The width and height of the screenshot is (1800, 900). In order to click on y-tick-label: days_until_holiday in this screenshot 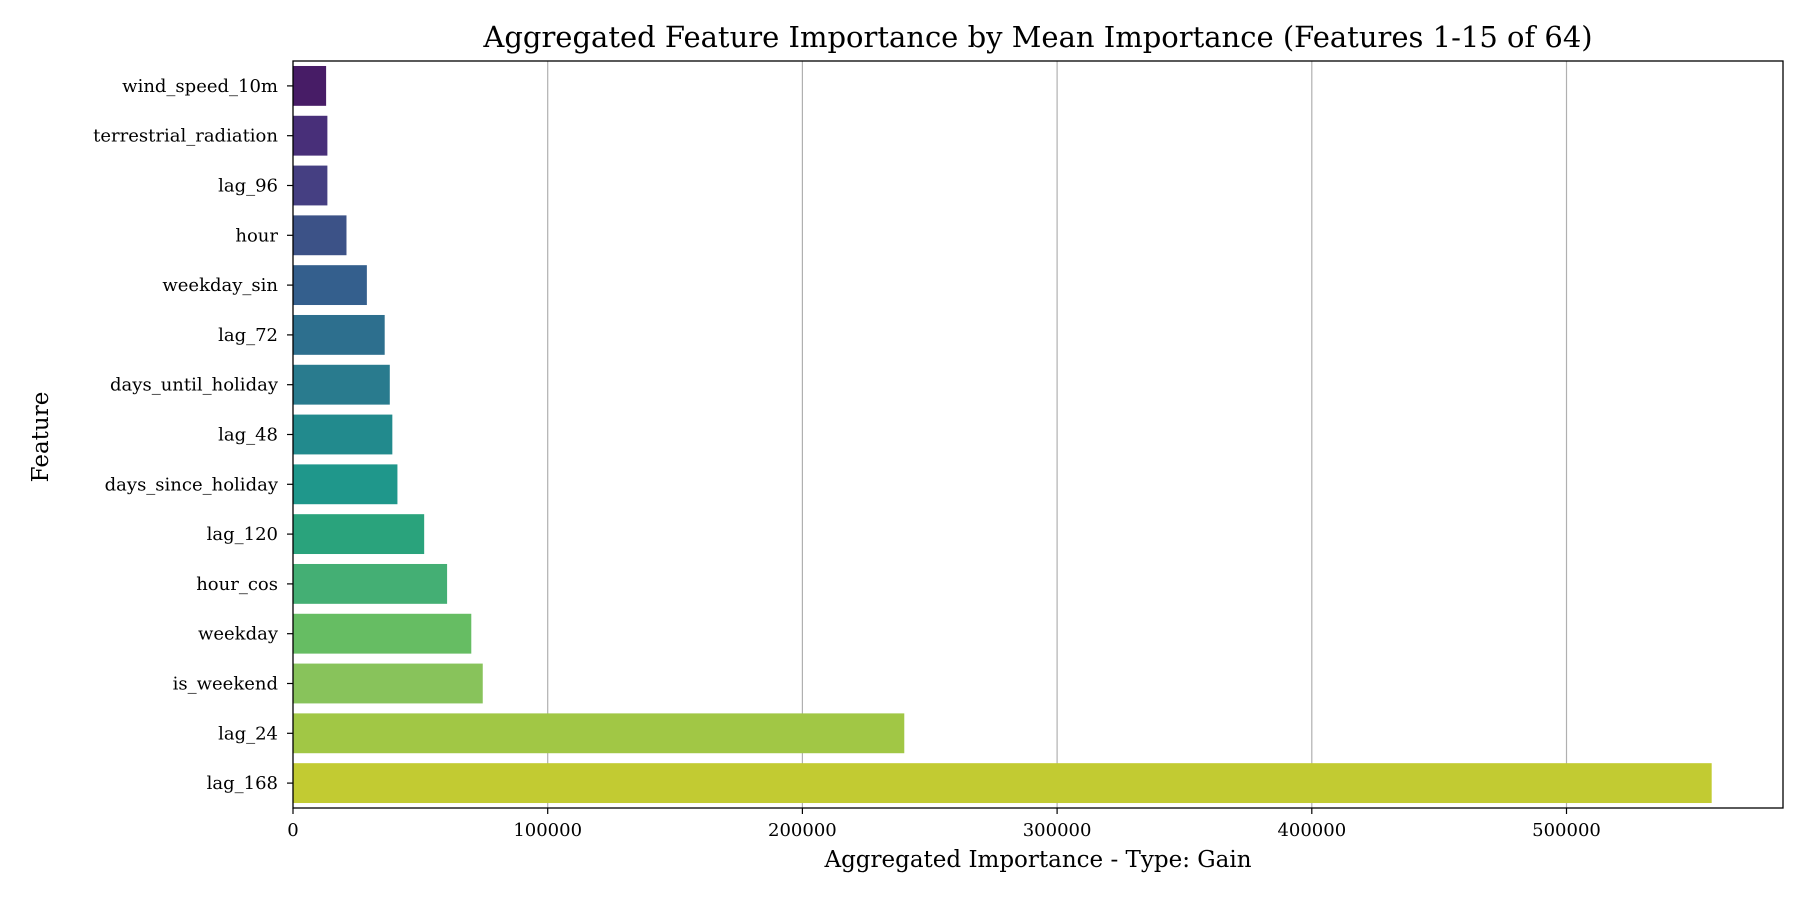, I will do `click(194, 385)`.